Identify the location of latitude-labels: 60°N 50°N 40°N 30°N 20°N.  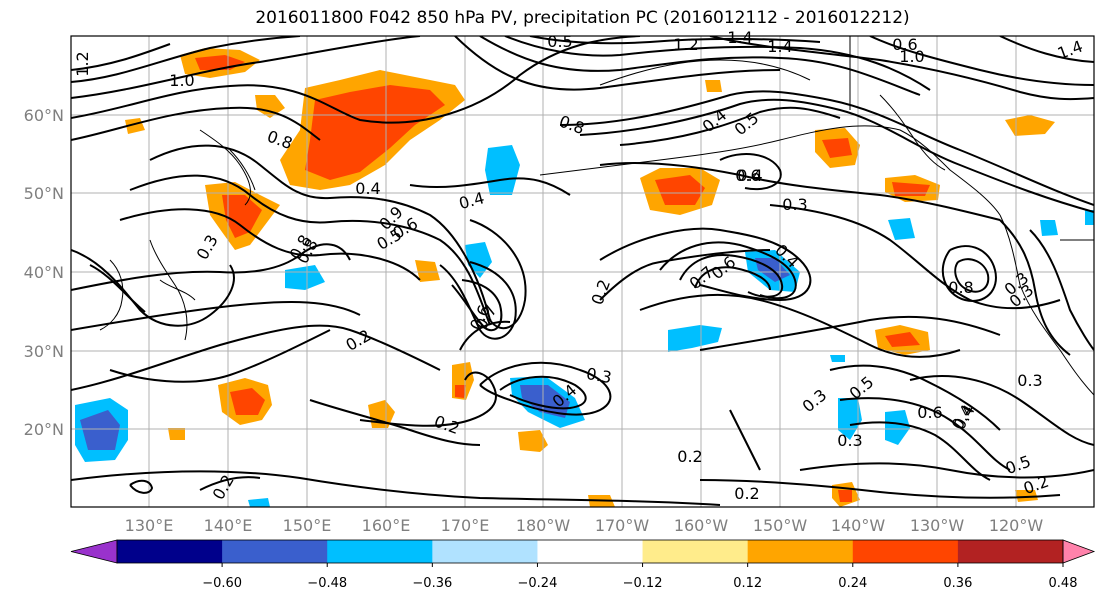
(44, 272).